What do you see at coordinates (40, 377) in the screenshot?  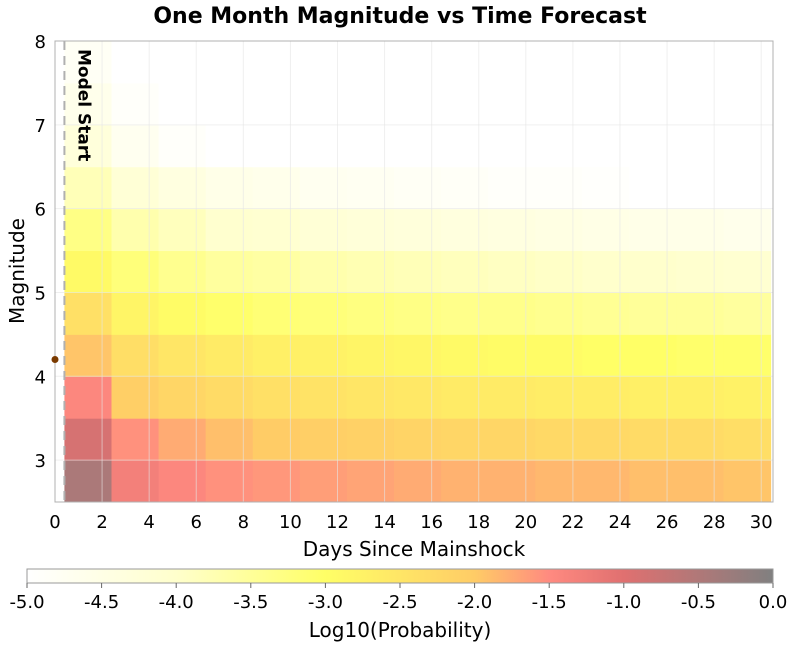 I see `y-tick-label: 4` at bounding box center [40, 377].